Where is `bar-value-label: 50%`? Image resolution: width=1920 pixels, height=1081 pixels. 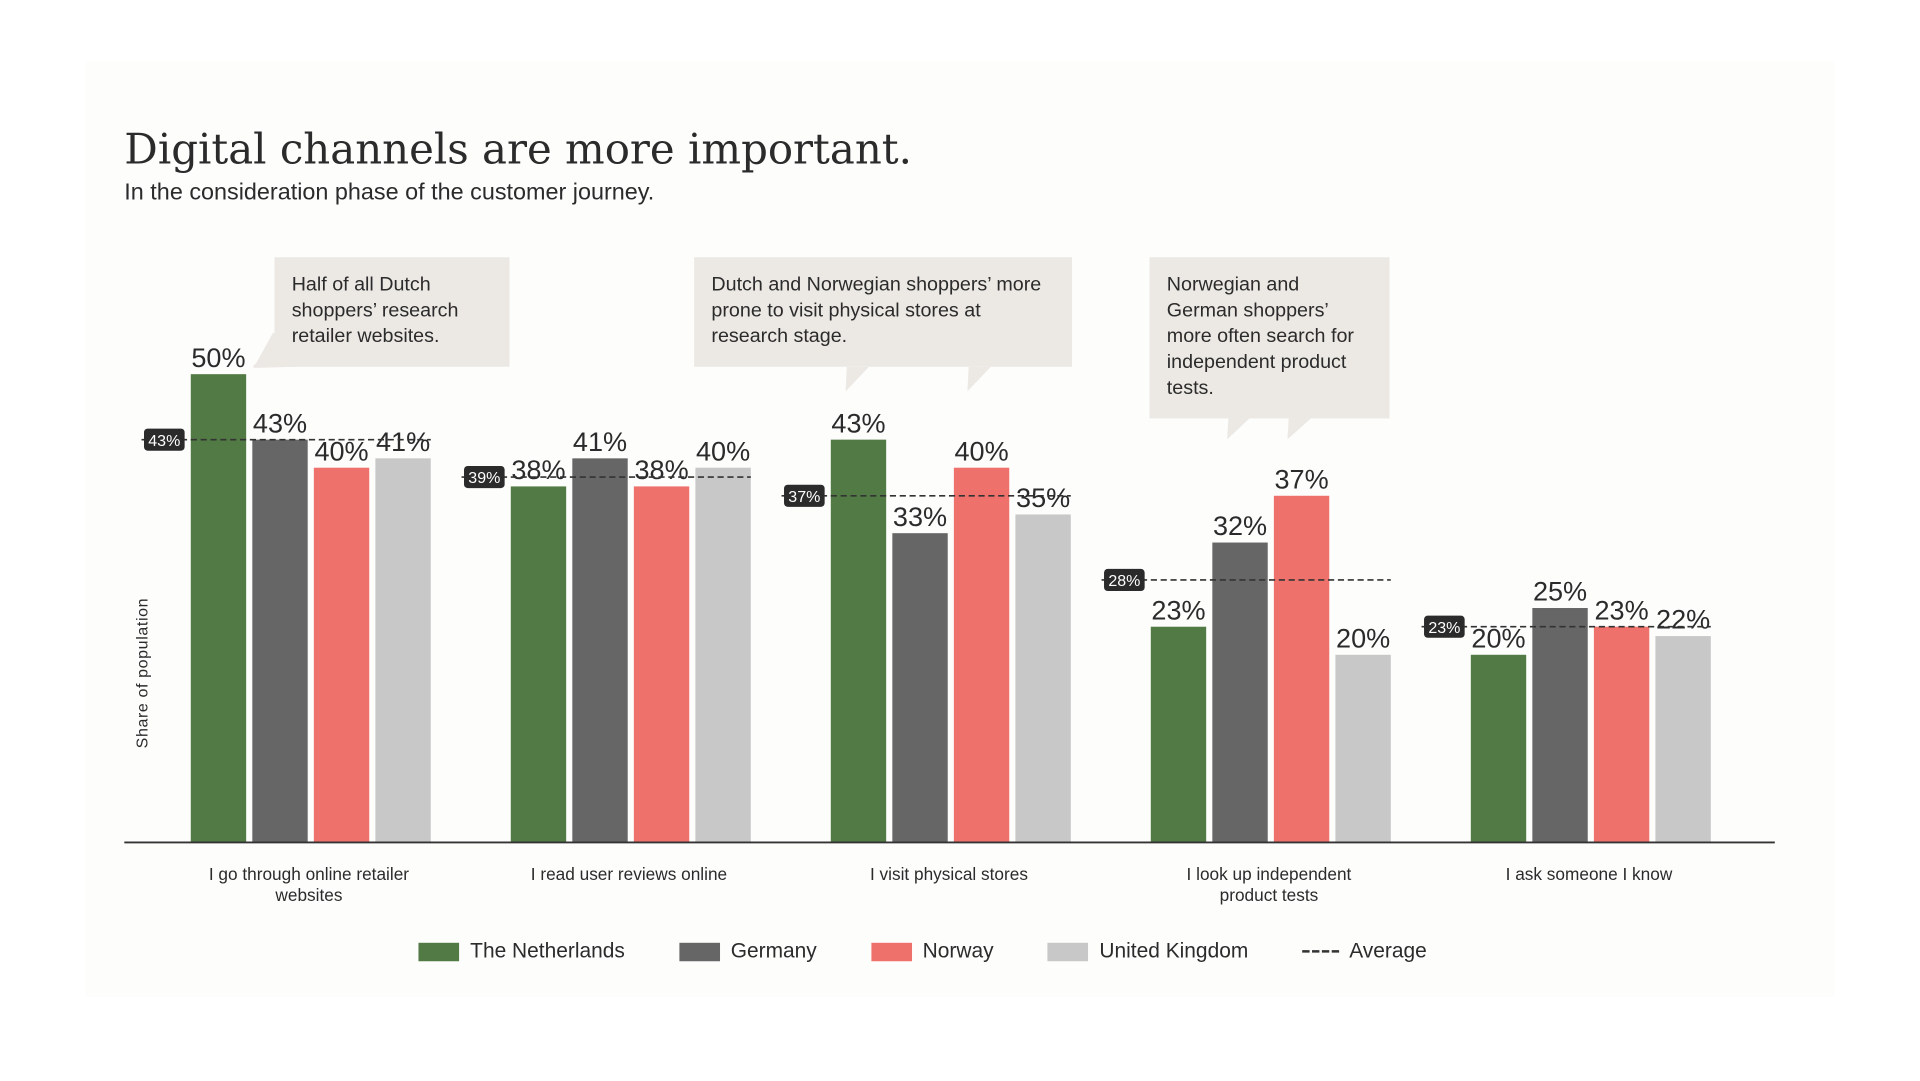
bar-value-label: 50% is located at coordinates (218, 357).